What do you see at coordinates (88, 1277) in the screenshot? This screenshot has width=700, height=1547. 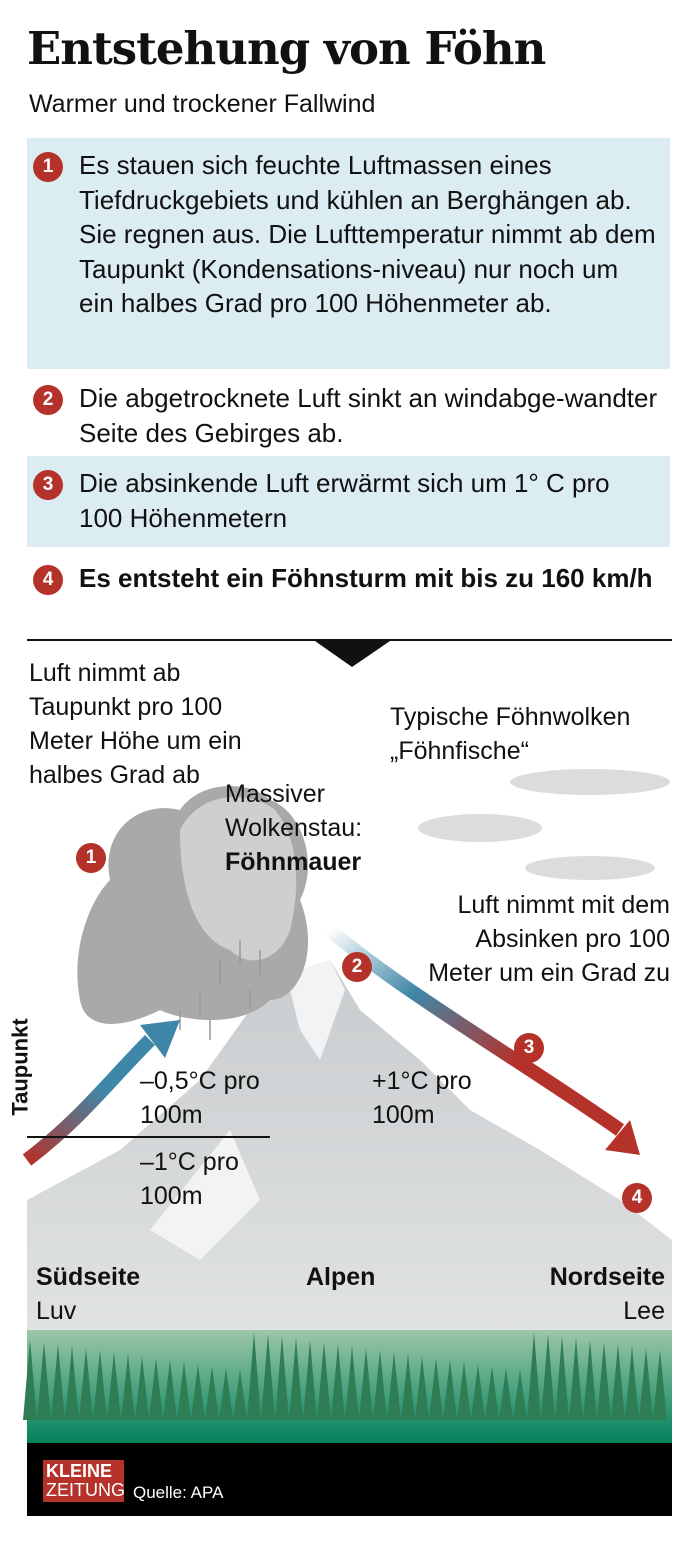 I see `south-label: Südseite` at bounding box center [88, 1277].